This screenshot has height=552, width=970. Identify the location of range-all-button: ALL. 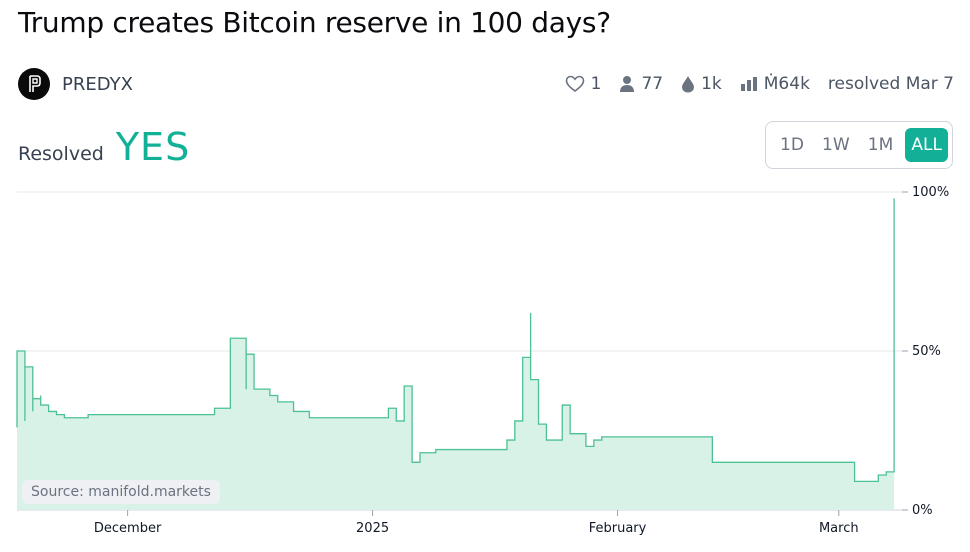
(926, 145).